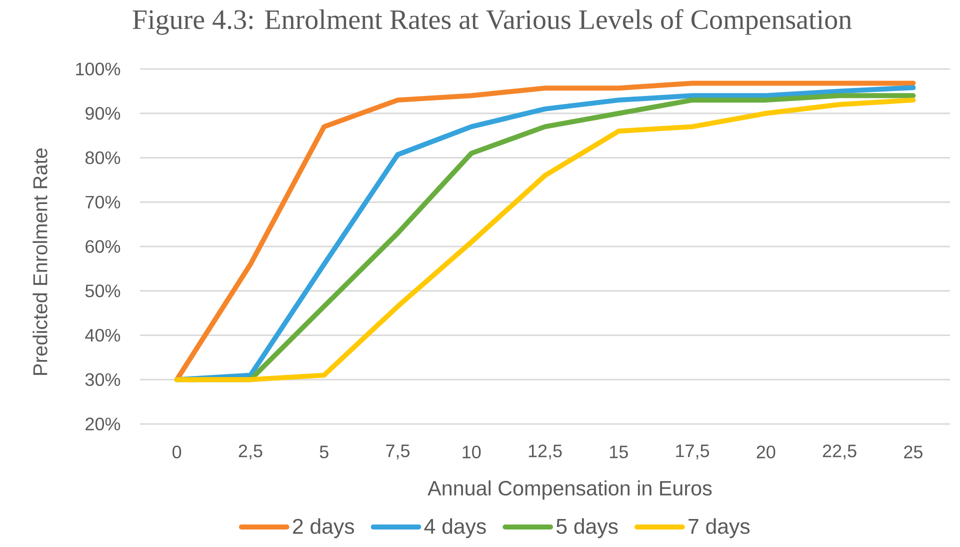 The width and height of the screenshot is (960, 547). What do you see at coordinates (913, 452) in the screenshot?
I see `x-tick-label: 25` at bounding box center [913, 452].